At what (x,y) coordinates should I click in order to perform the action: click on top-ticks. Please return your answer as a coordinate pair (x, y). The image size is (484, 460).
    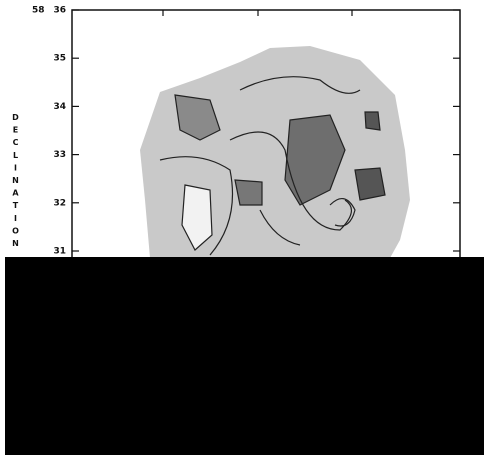
    Looking at the image, I should click on (257, 13).